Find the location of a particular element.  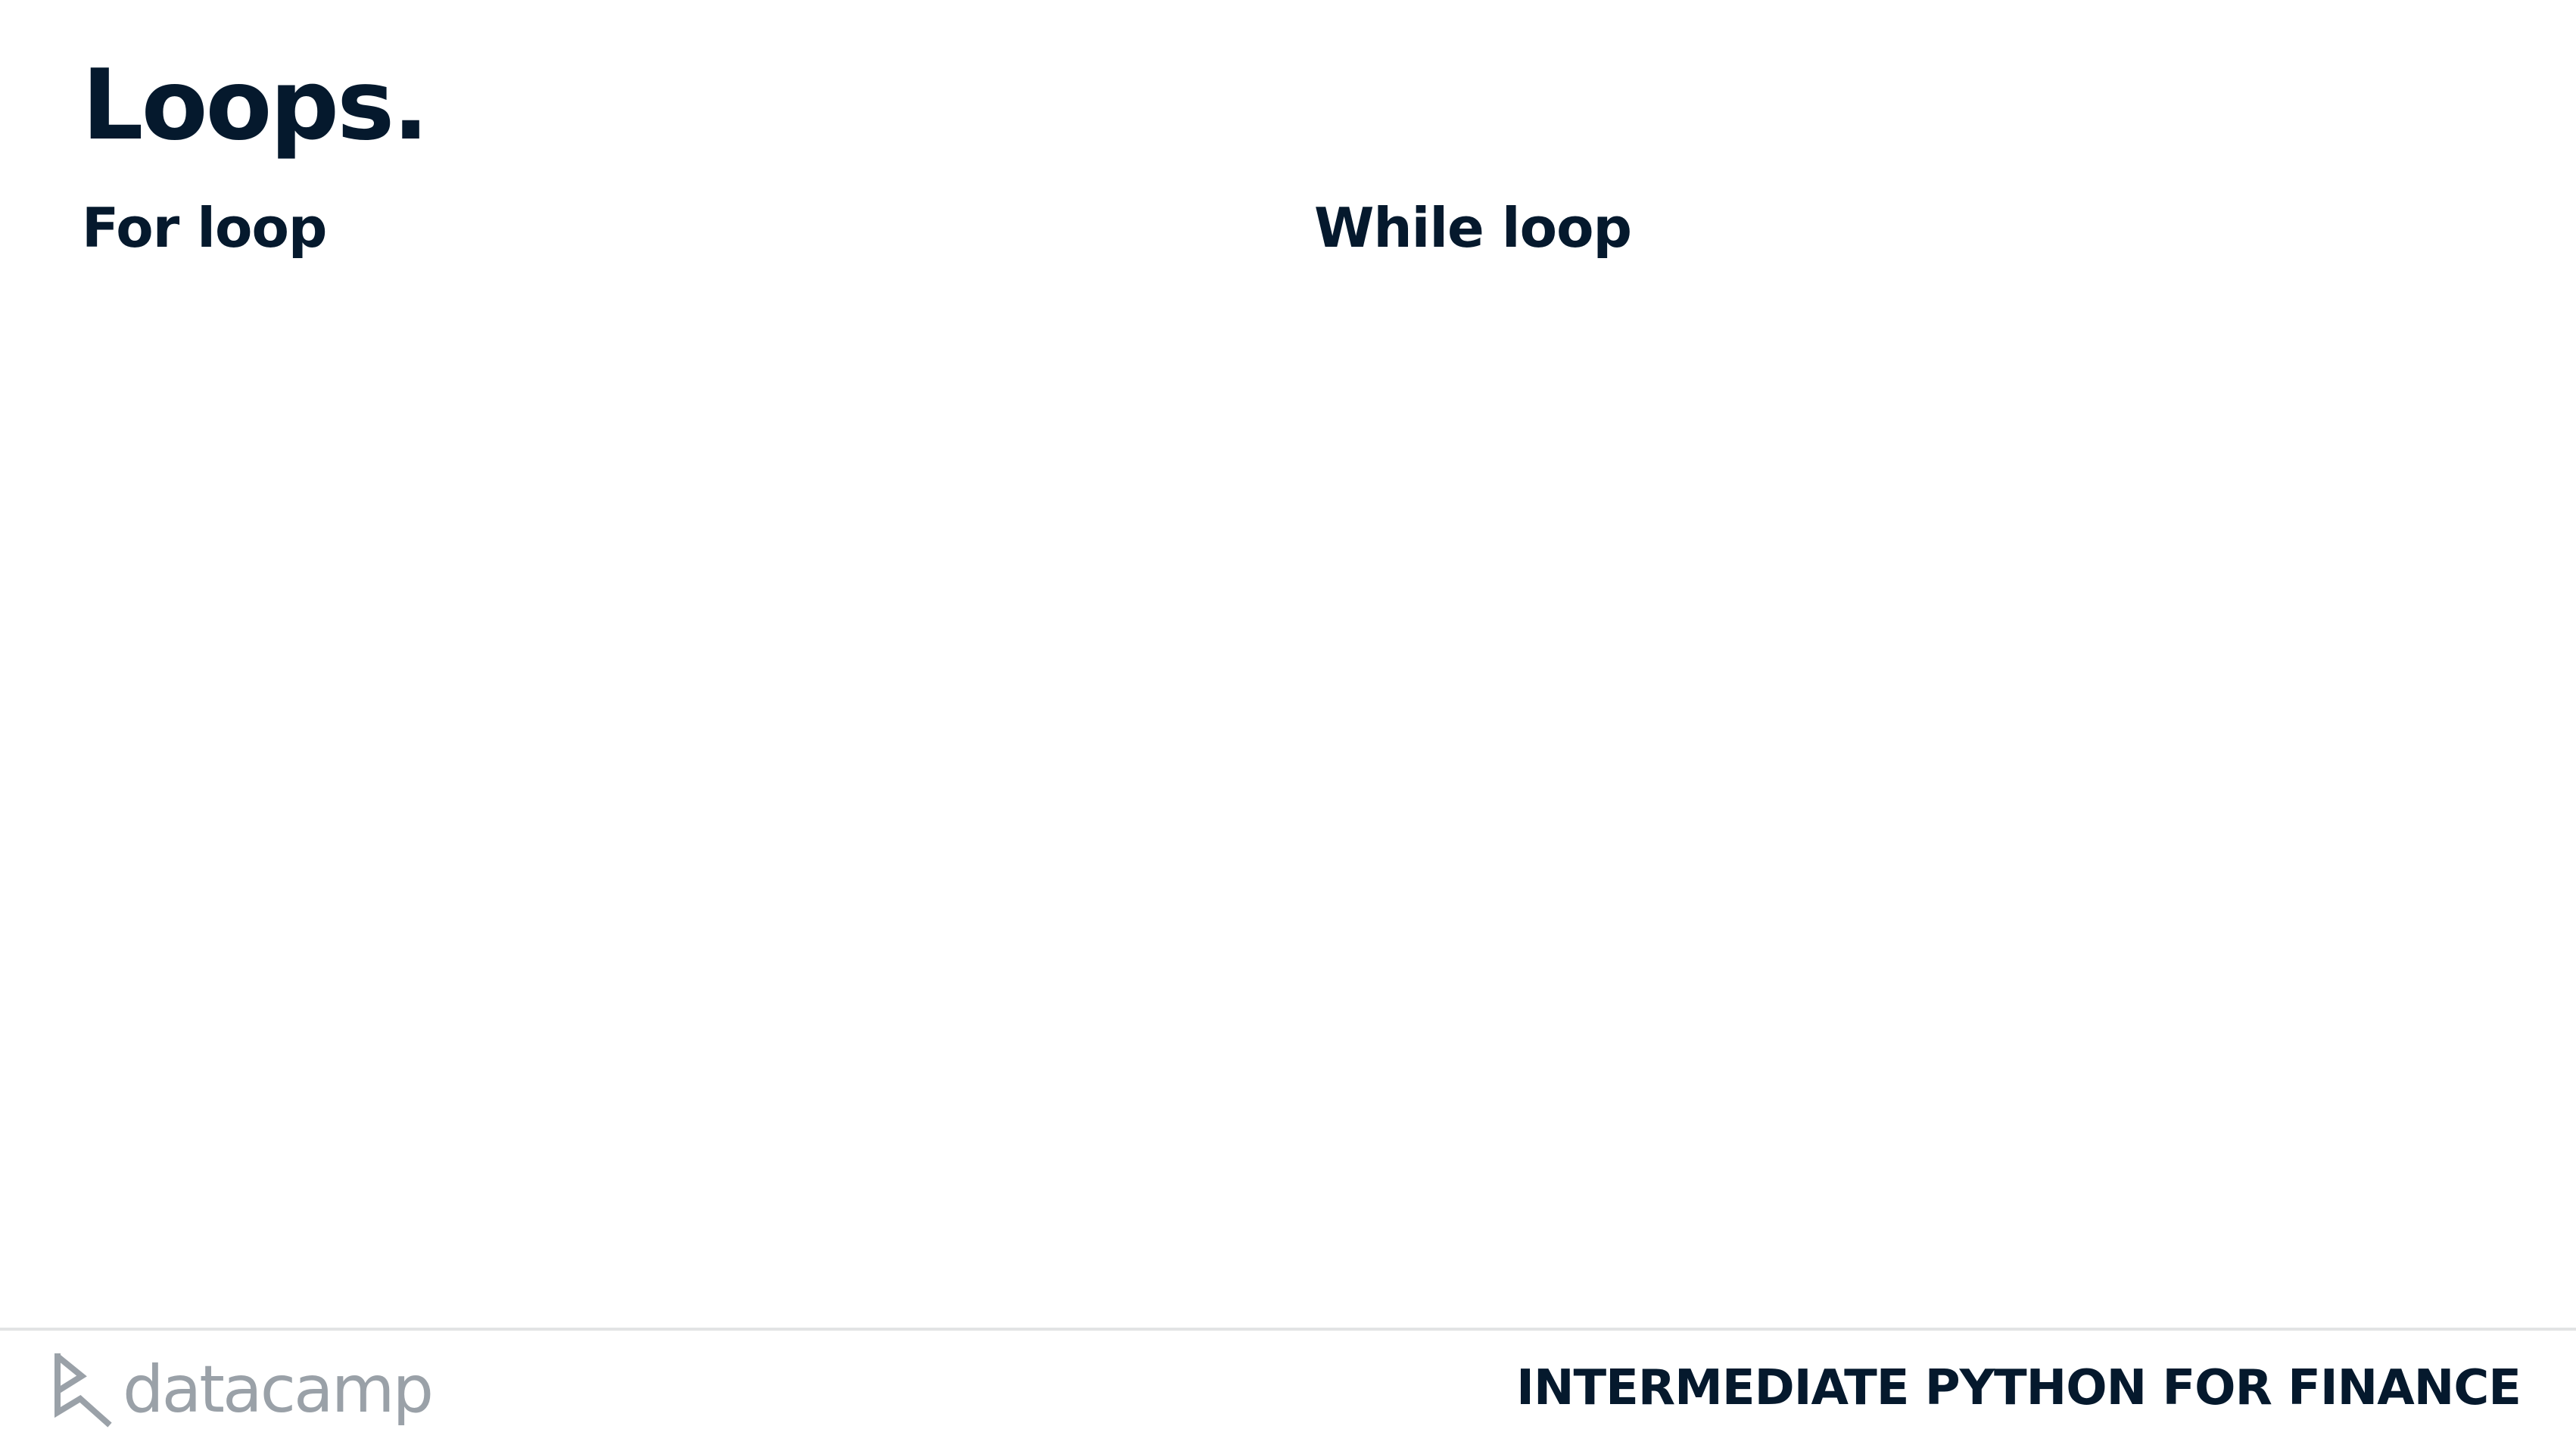

course-name: INTERMEDIATE PYTHON FOR FINANCE is located at coordinates (2018, 1388).